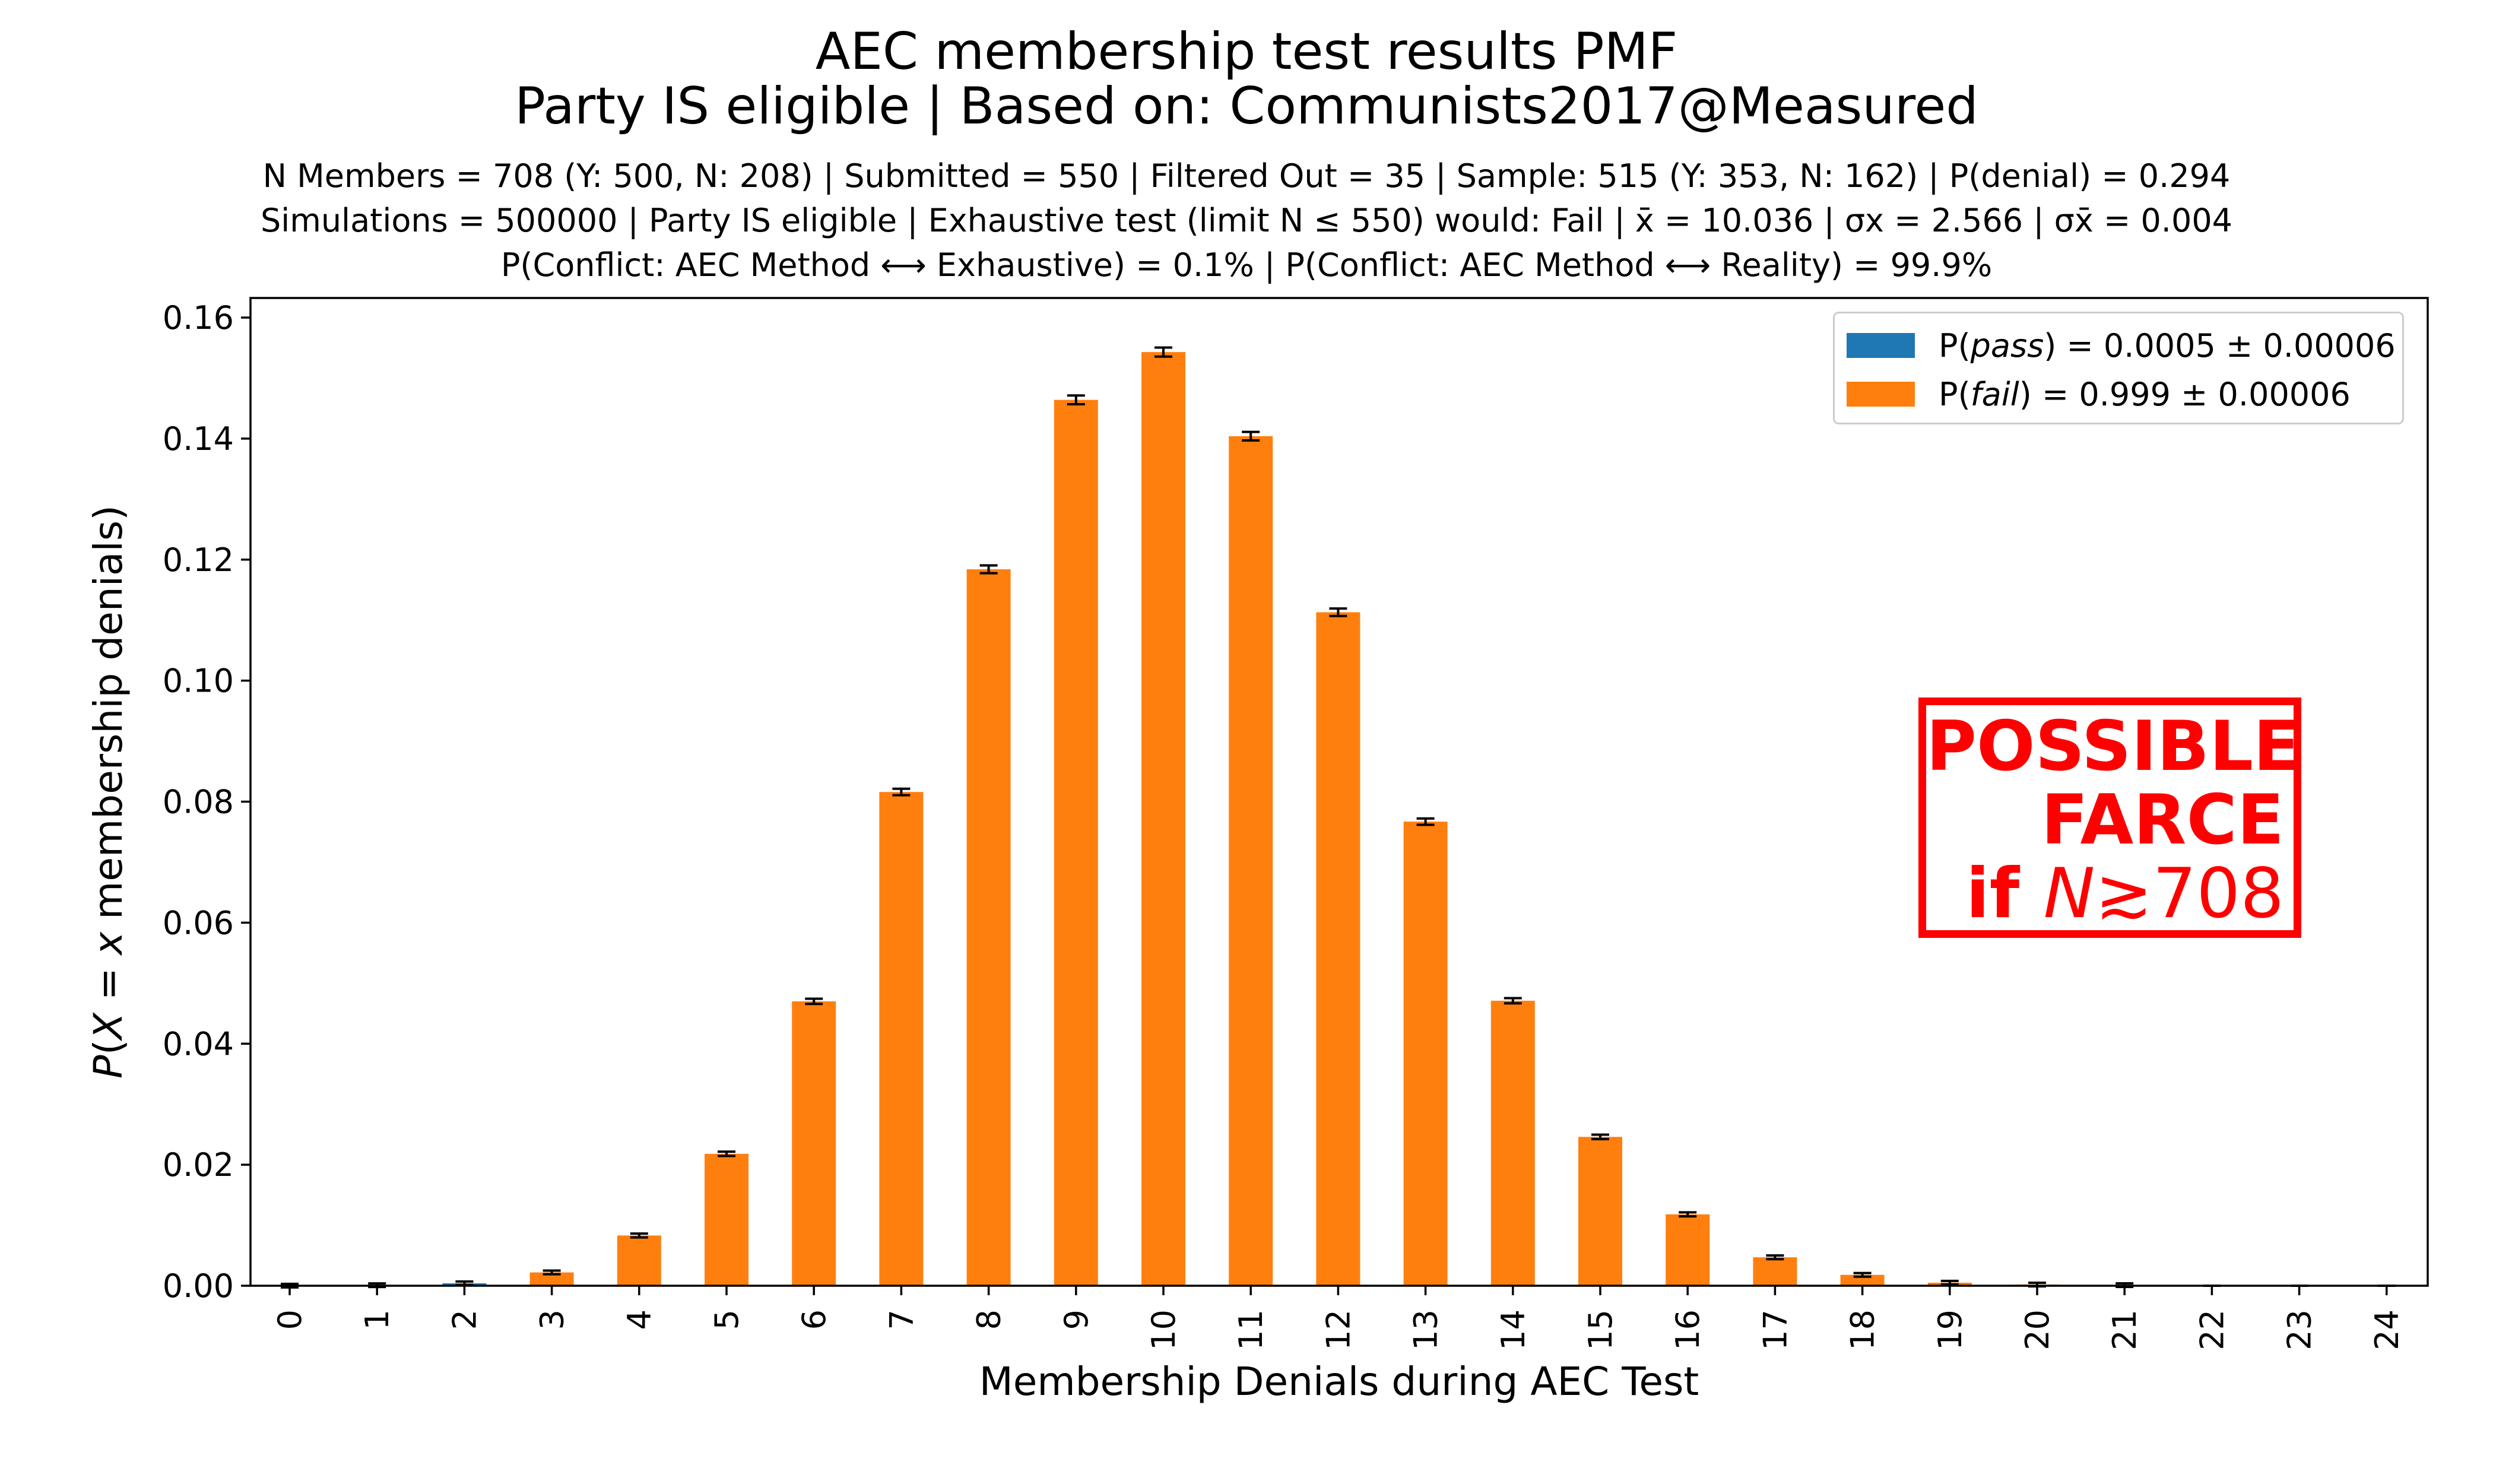  What do you see at coordinates (198, 922) in the screenshot?
I see `y-tick-label: 0.06` at bounding box center [198, 922].